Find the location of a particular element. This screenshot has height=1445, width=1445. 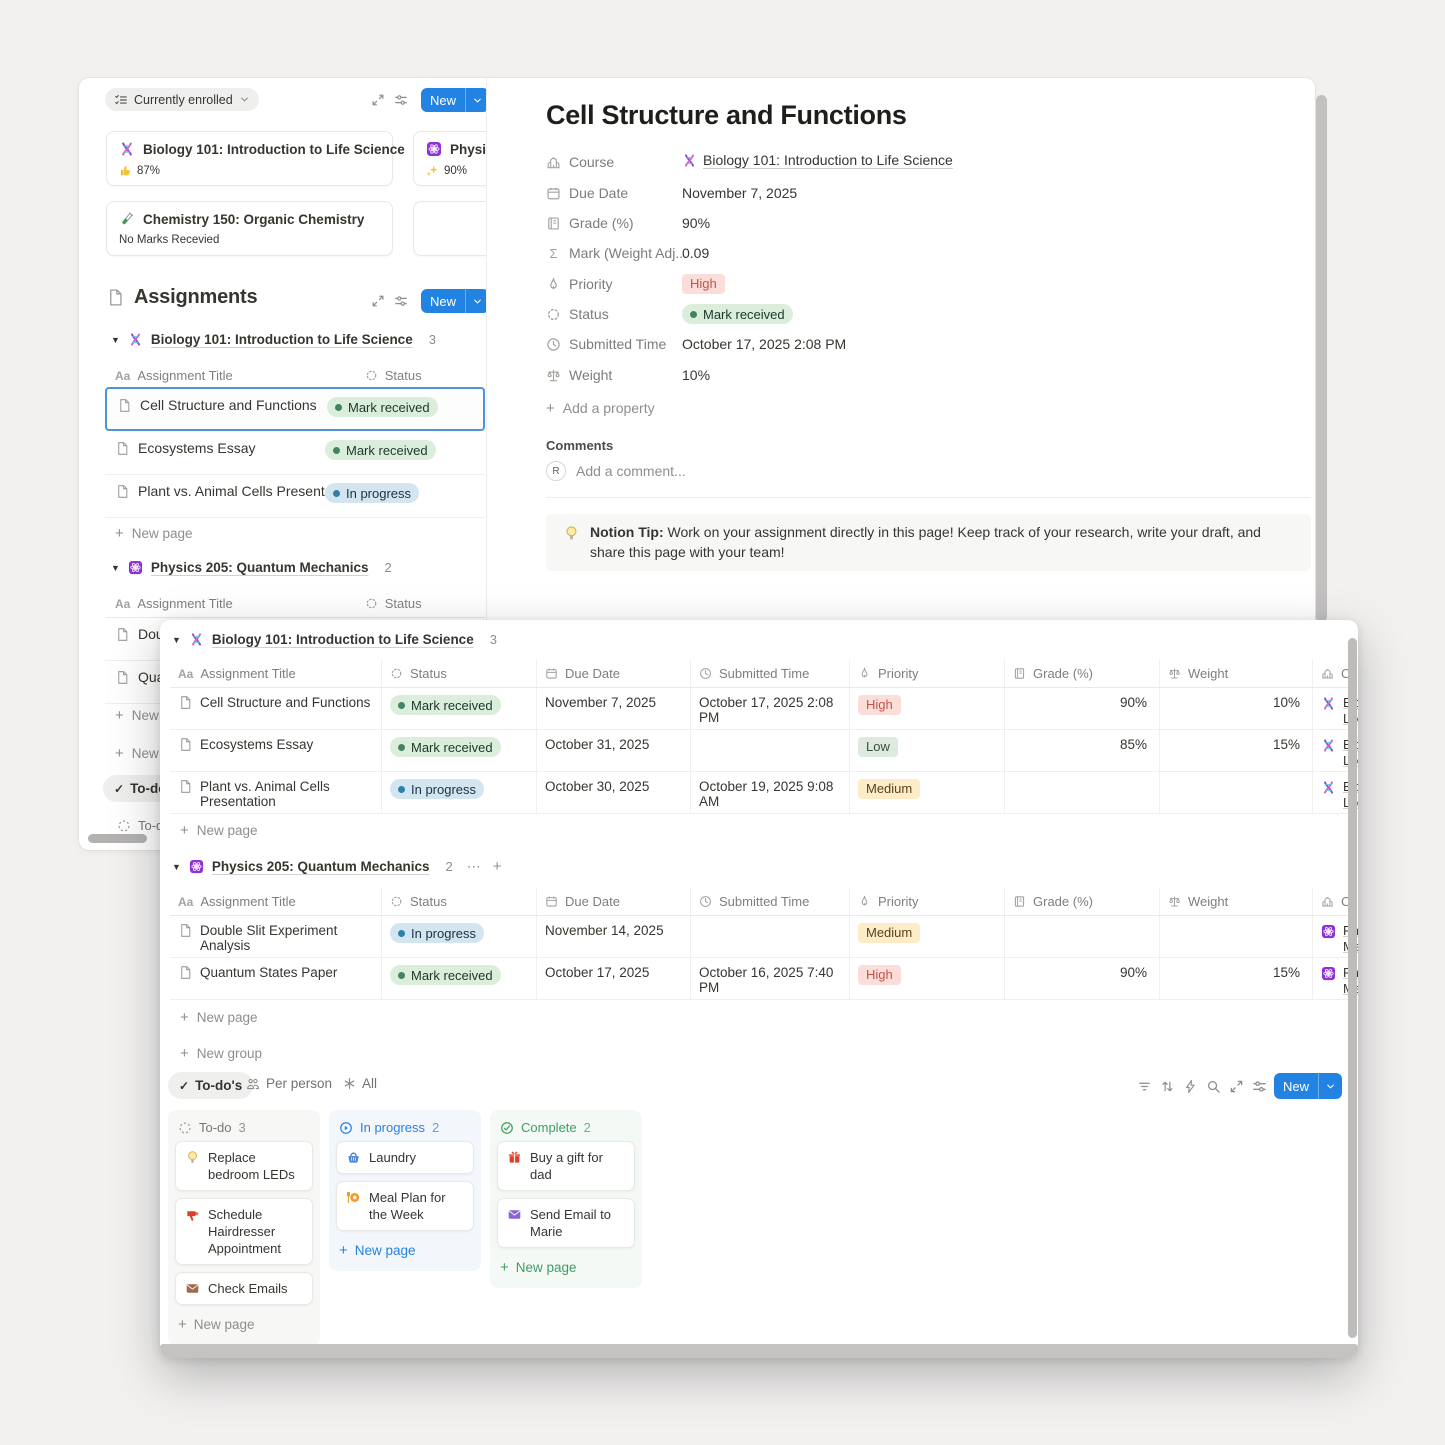

course-card-empty is located at coordinates (449, 228).